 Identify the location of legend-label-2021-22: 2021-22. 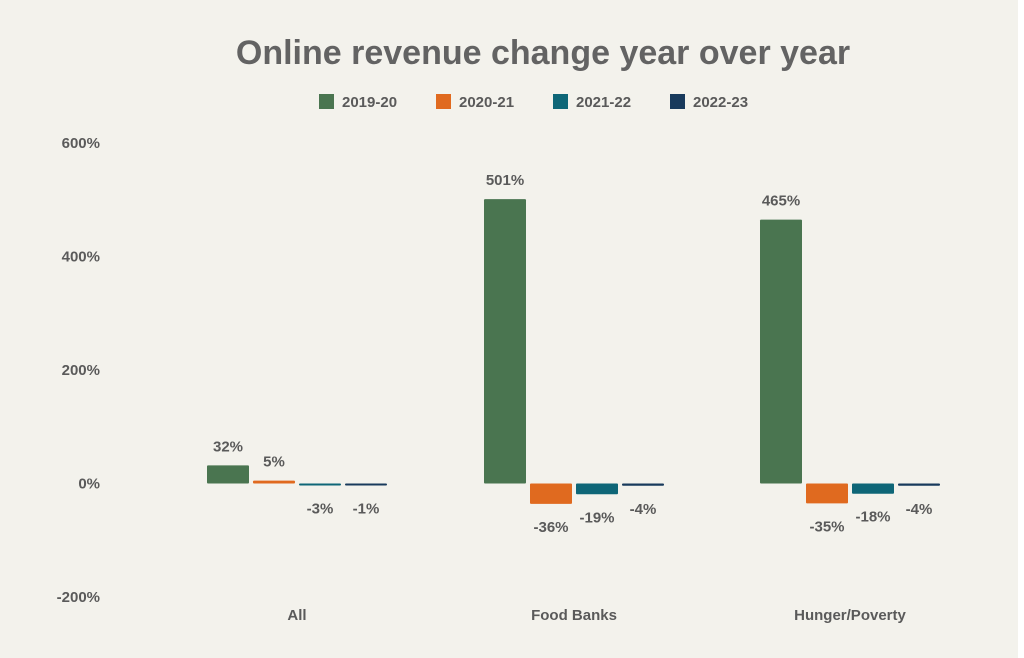
(603, 102).